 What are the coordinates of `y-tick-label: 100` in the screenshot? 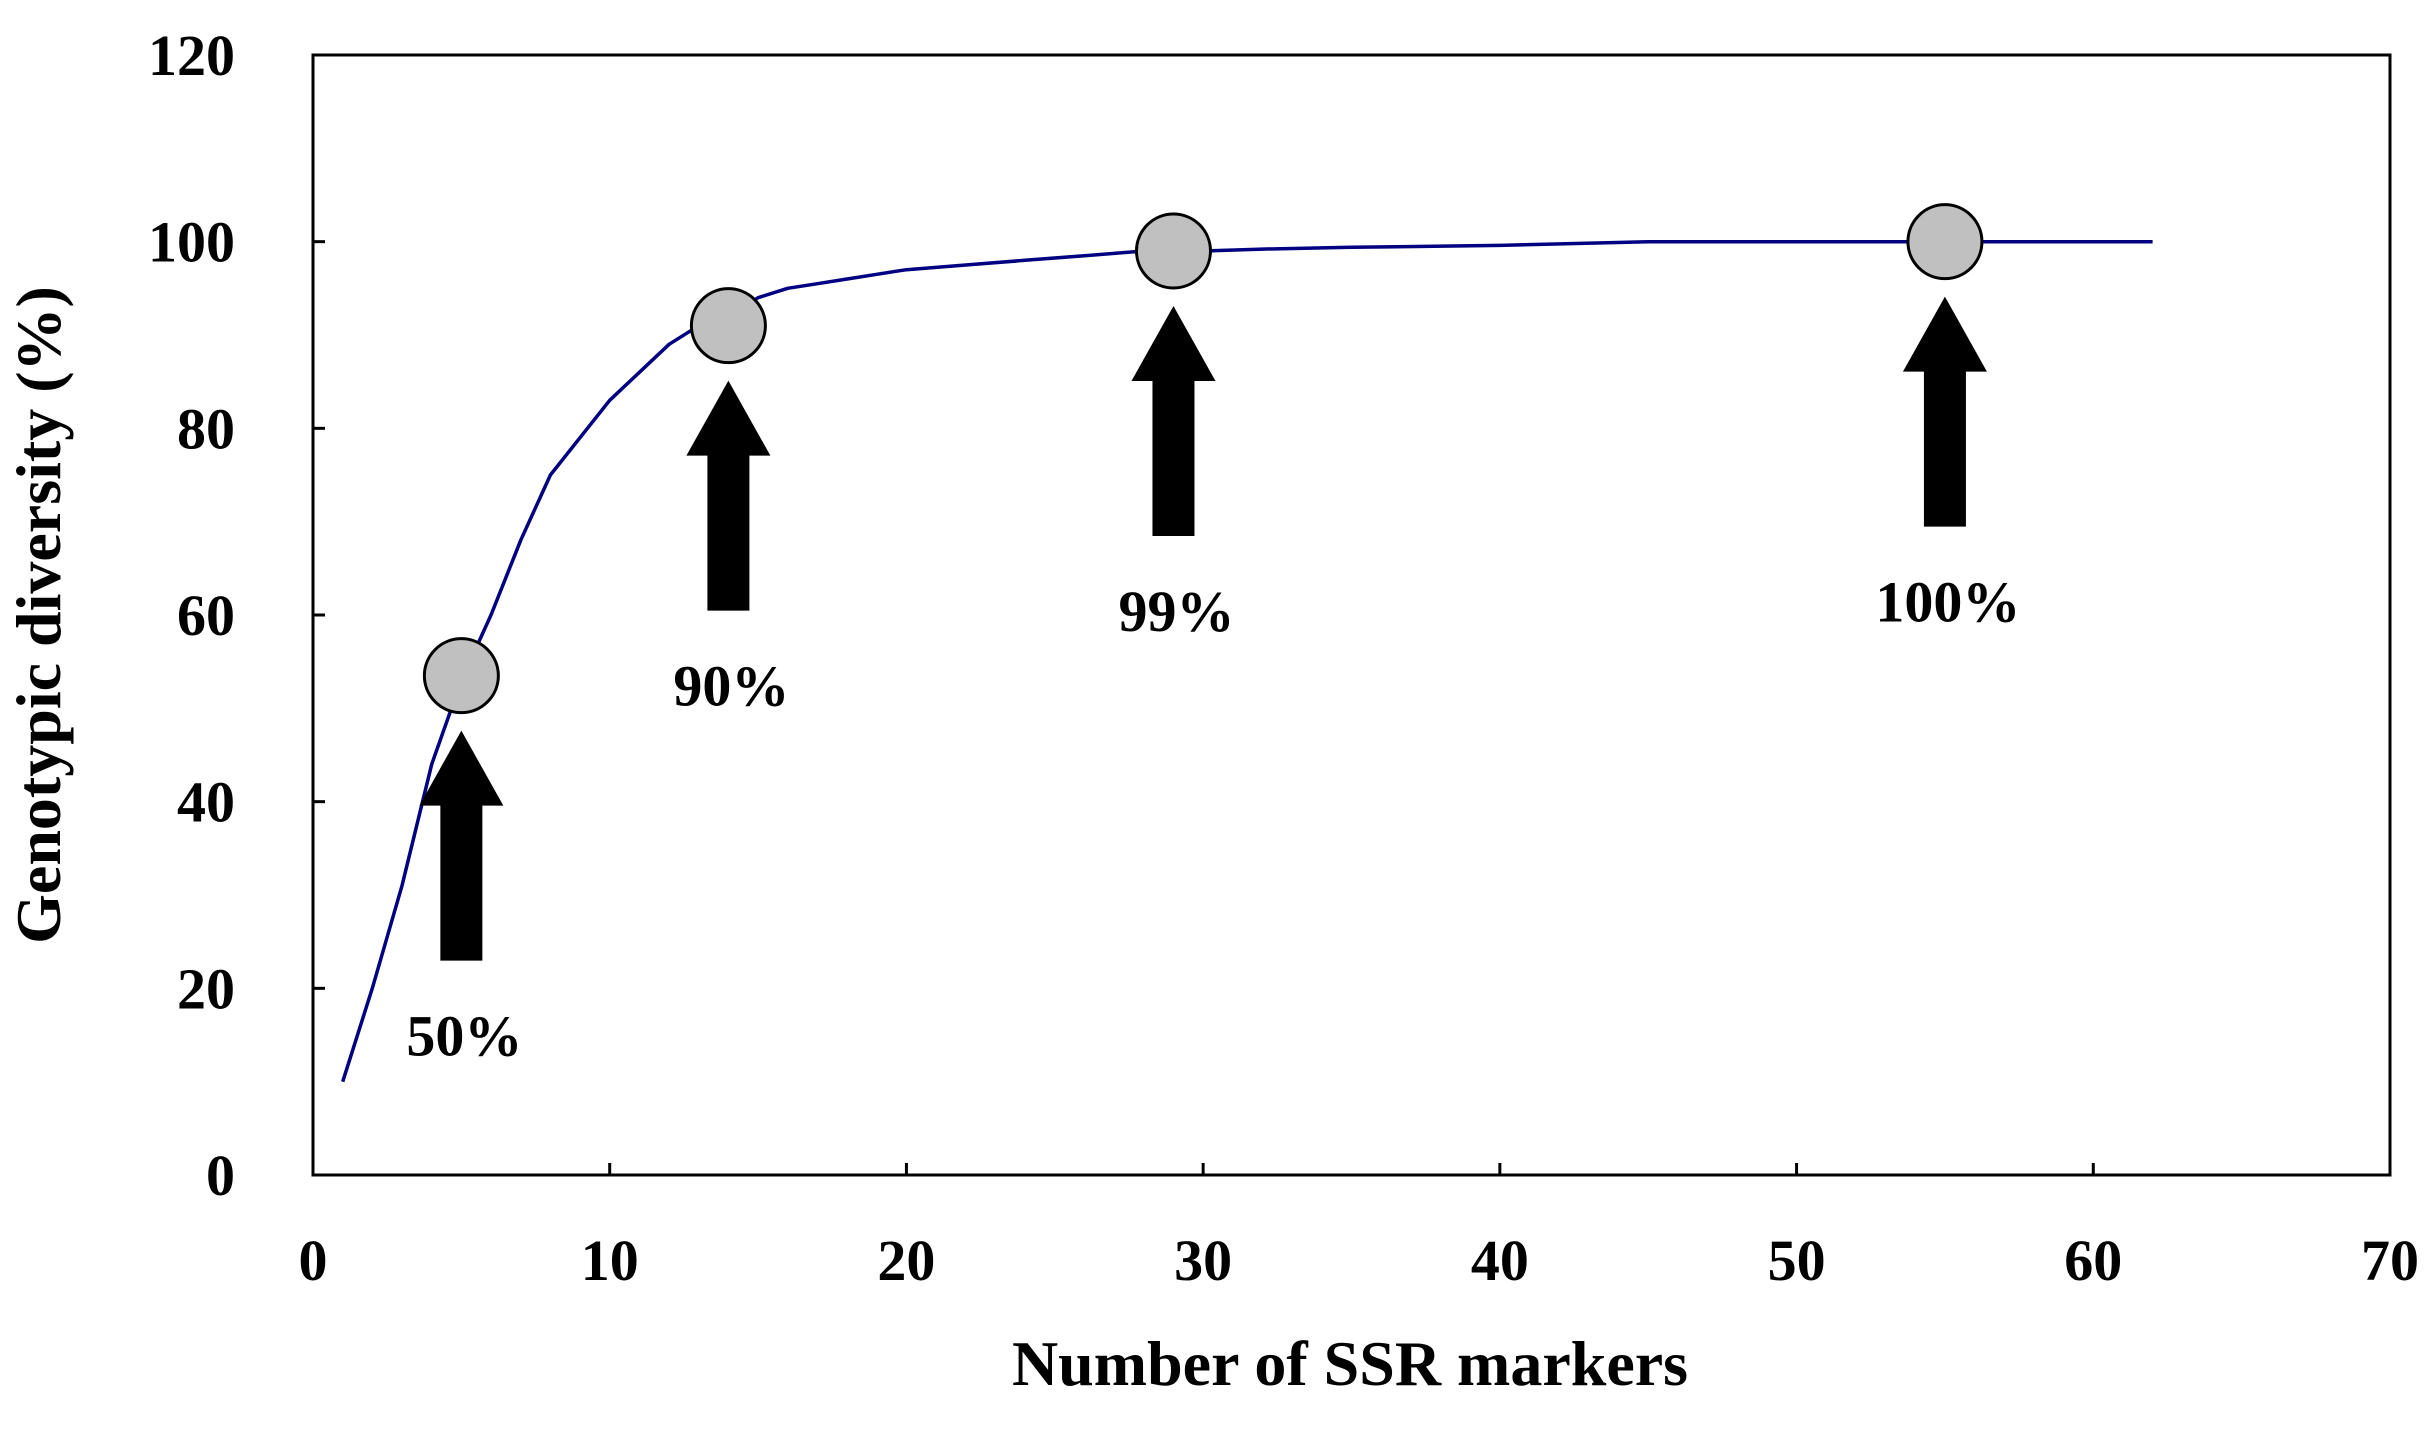 It's located at (191, 242).